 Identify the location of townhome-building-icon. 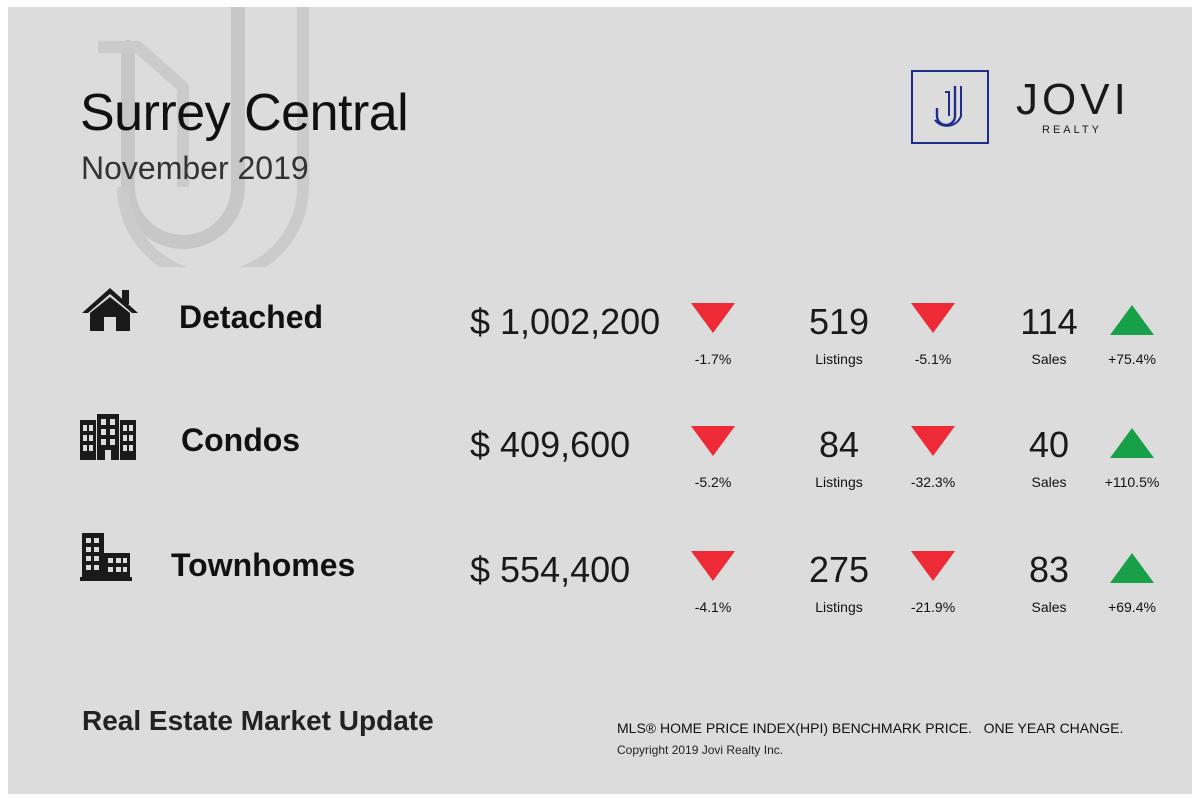
(106, 557).